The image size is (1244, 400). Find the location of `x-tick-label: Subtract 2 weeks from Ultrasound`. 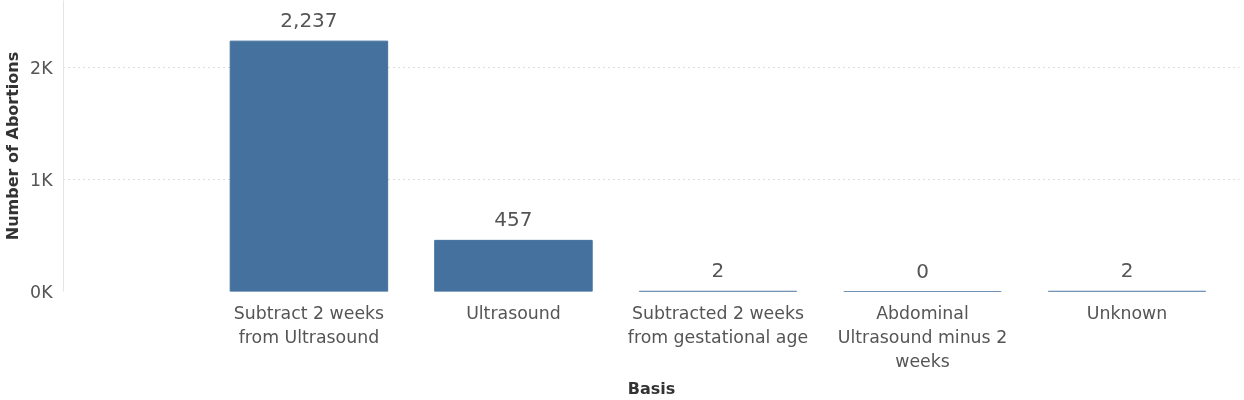

x-tick-label: Subtract 2 weeks from Ultrasound is located at coordinates (309, 324).